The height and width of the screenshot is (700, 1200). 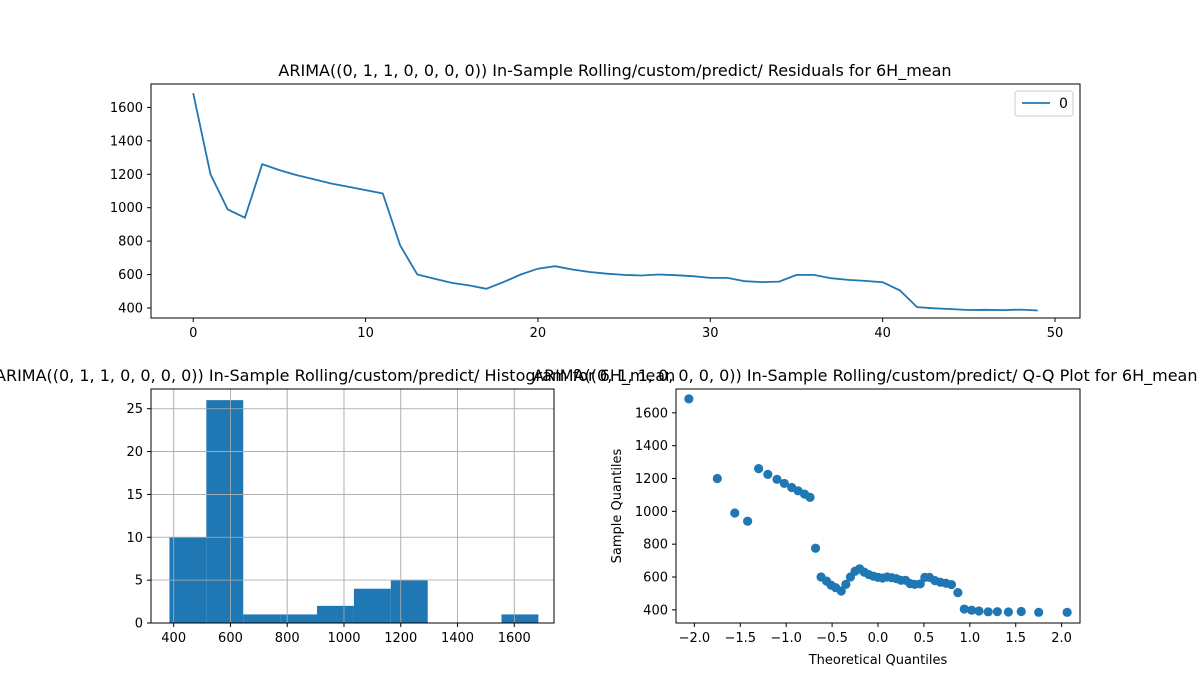 I want to click on qq-plot-xtick-label: 1.5, so click(x=1015, y=638).